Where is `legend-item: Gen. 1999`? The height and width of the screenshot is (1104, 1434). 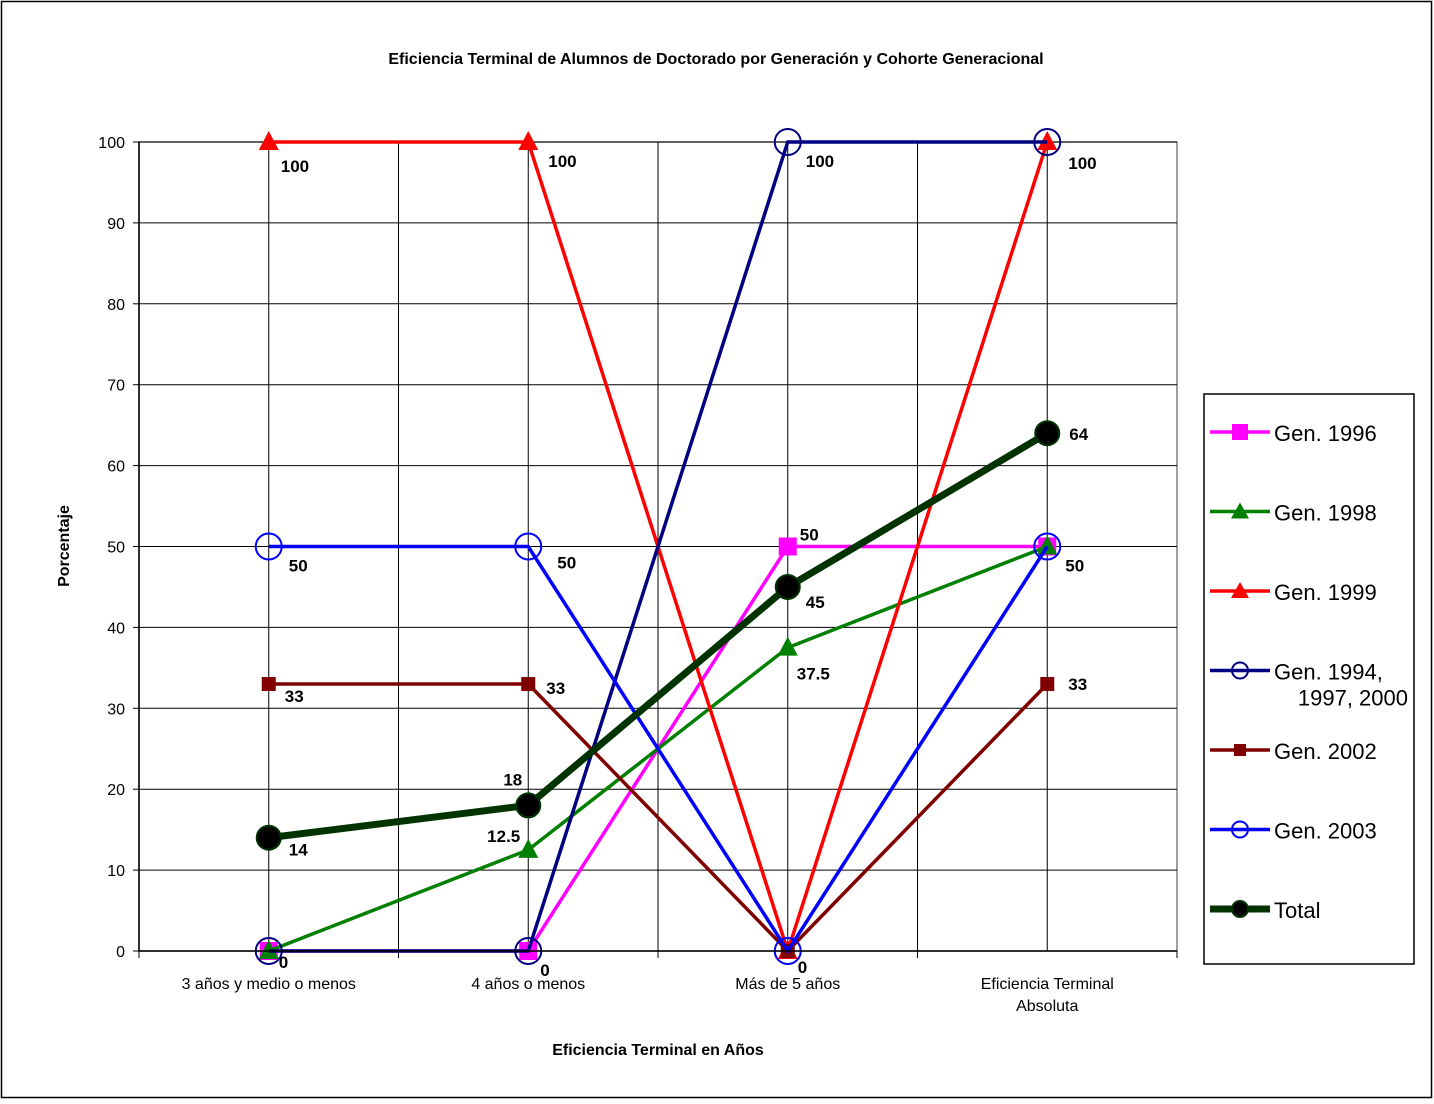
legend-item: Gen. 1999 is located at coordinates (1293, 592).